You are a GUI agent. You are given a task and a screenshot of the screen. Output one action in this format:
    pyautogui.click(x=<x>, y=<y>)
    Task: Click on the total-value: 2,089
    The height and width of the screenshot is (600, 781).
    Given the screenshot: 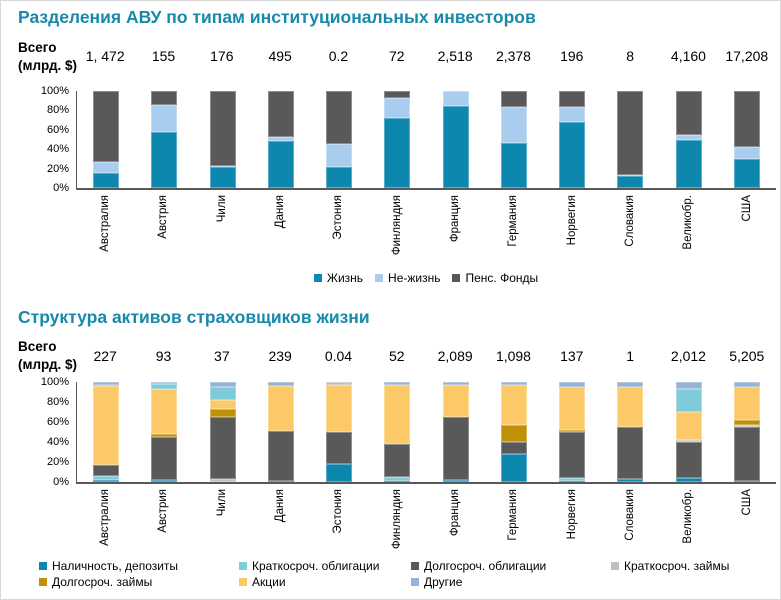 What is the action you would take?
    pyautogui.click(x=455, y=356)
    